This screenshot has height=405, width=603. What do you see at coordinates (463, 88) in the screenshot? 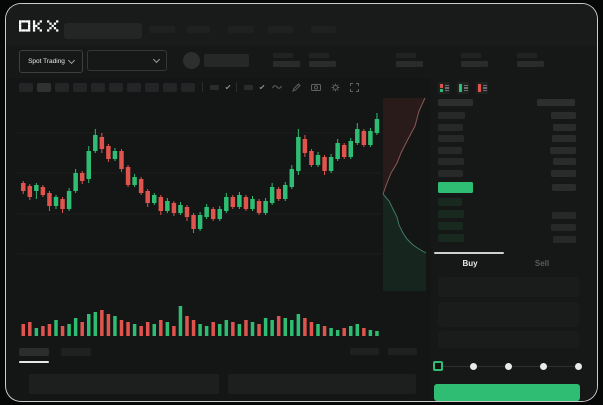
I see `orderbook-view-bids-icon` at bounding box center [463, 88].